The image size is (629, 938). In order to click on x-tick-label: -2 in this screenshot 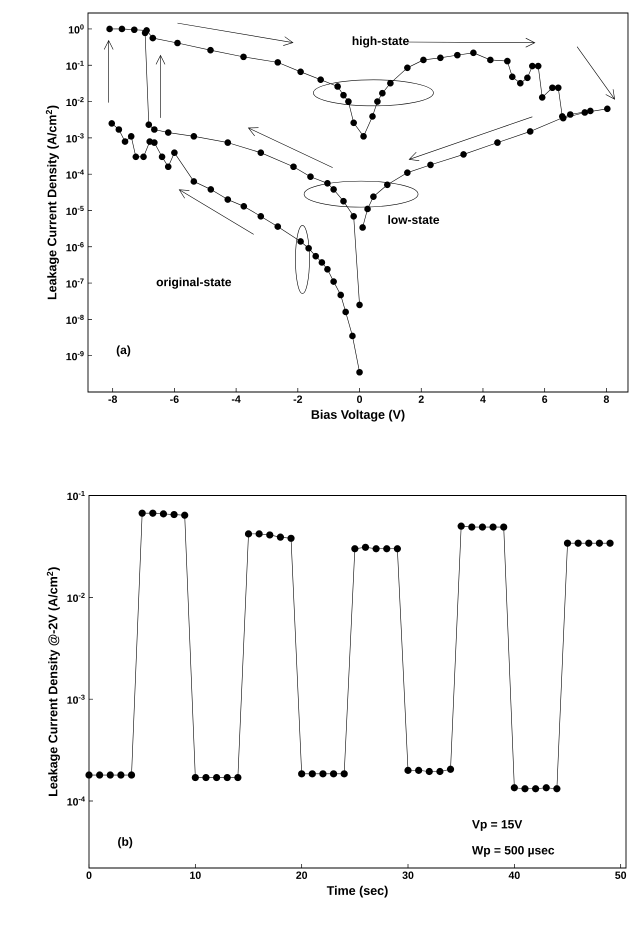, I will do `click(298, 399)`.